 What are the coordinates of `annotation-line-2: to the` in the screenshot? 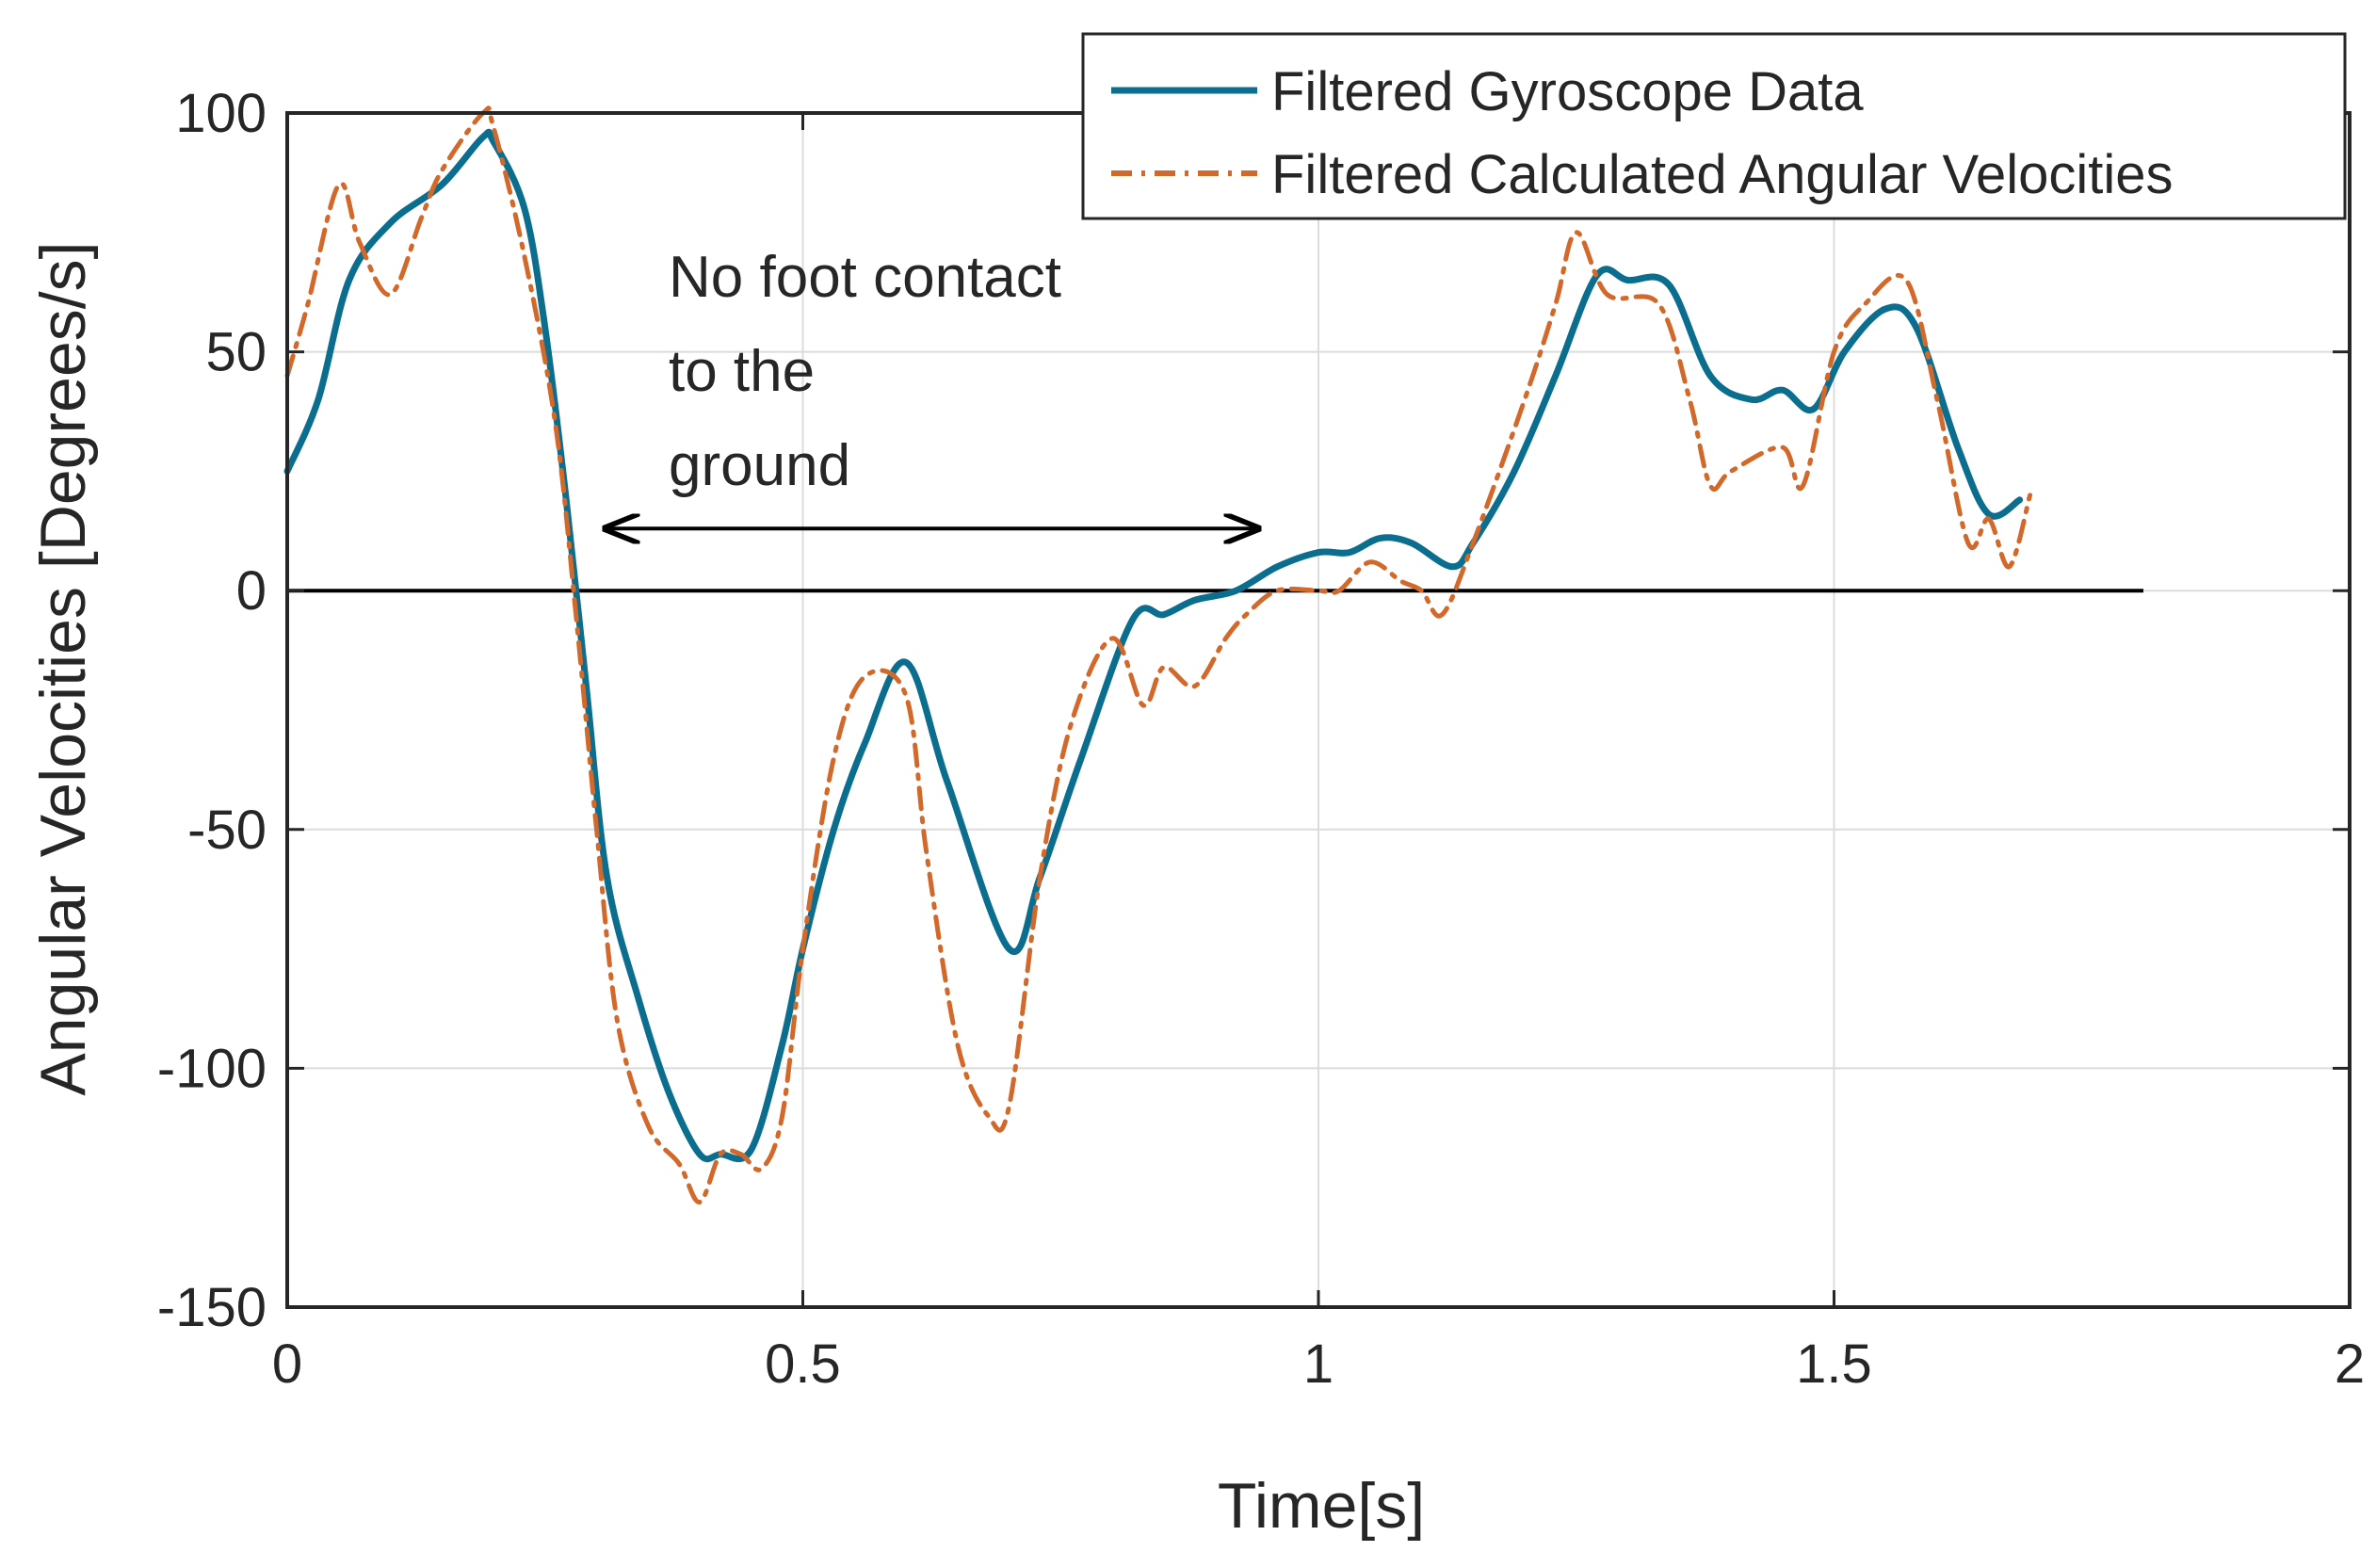 It's located at (742, 371).